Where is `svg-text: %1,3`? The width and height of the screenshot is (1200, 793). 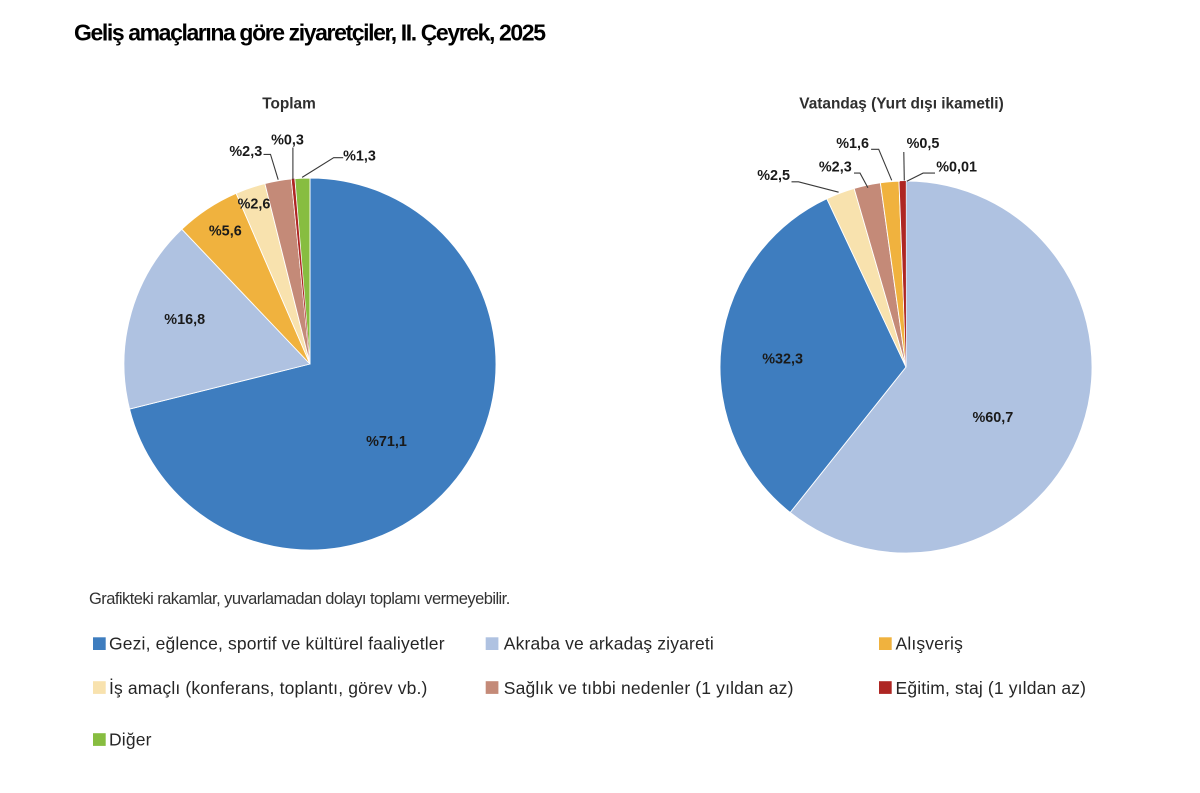
svg-text: %1,3 is located at coordinates (359, 157).